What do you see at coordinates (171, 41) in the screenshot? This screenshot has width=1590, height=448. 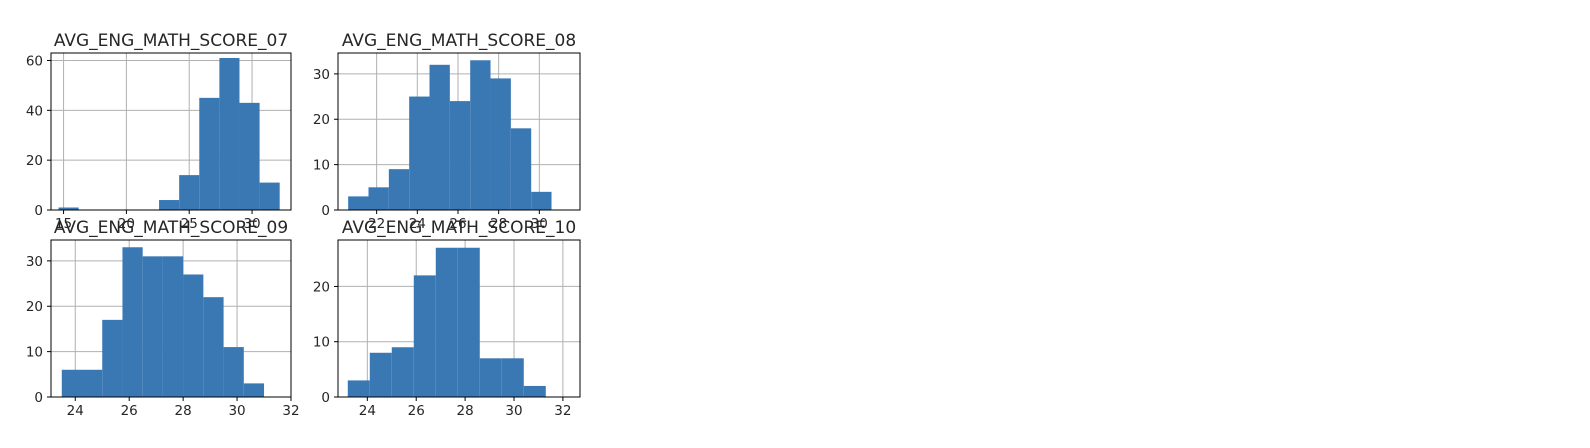 I see `chart-title: AVG_ENG_MATH_SCORE_07` at bounding box center [171, 41].